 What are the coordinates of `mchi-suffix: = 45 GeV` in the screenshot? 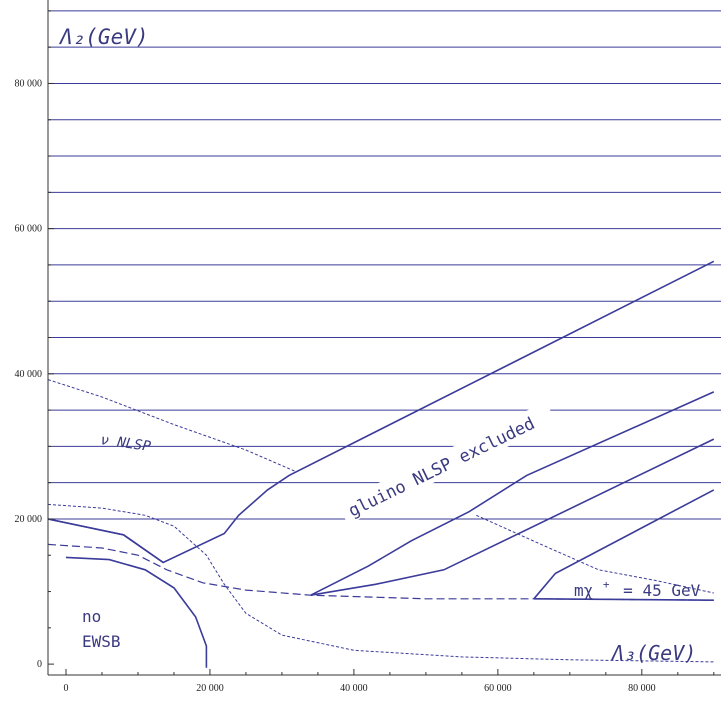 It's located at (661, 590).